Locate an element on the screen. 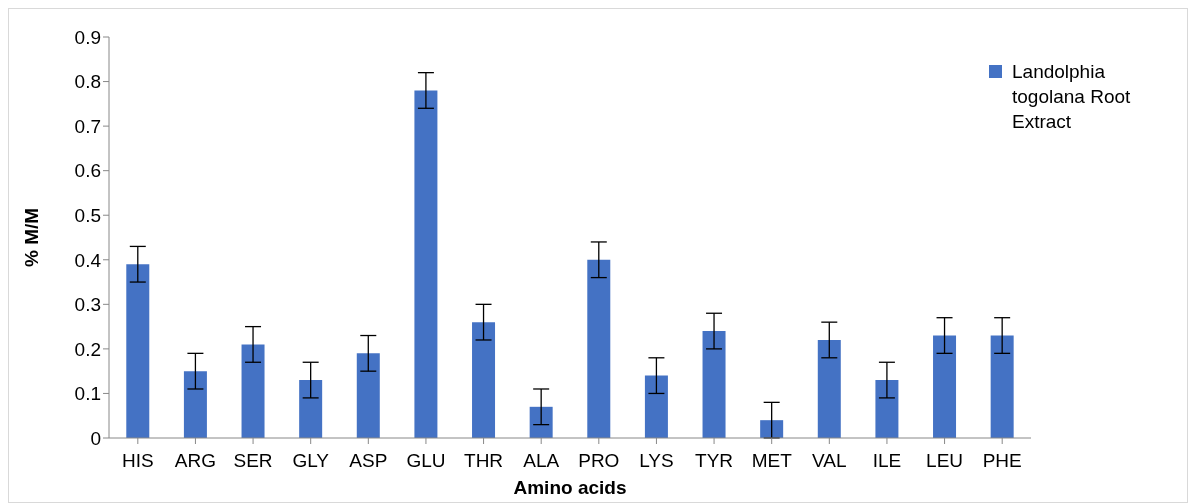 This screenshot has height=504, width=1195. y-tick-label: 0.4 is located at coordinates (88, 260).